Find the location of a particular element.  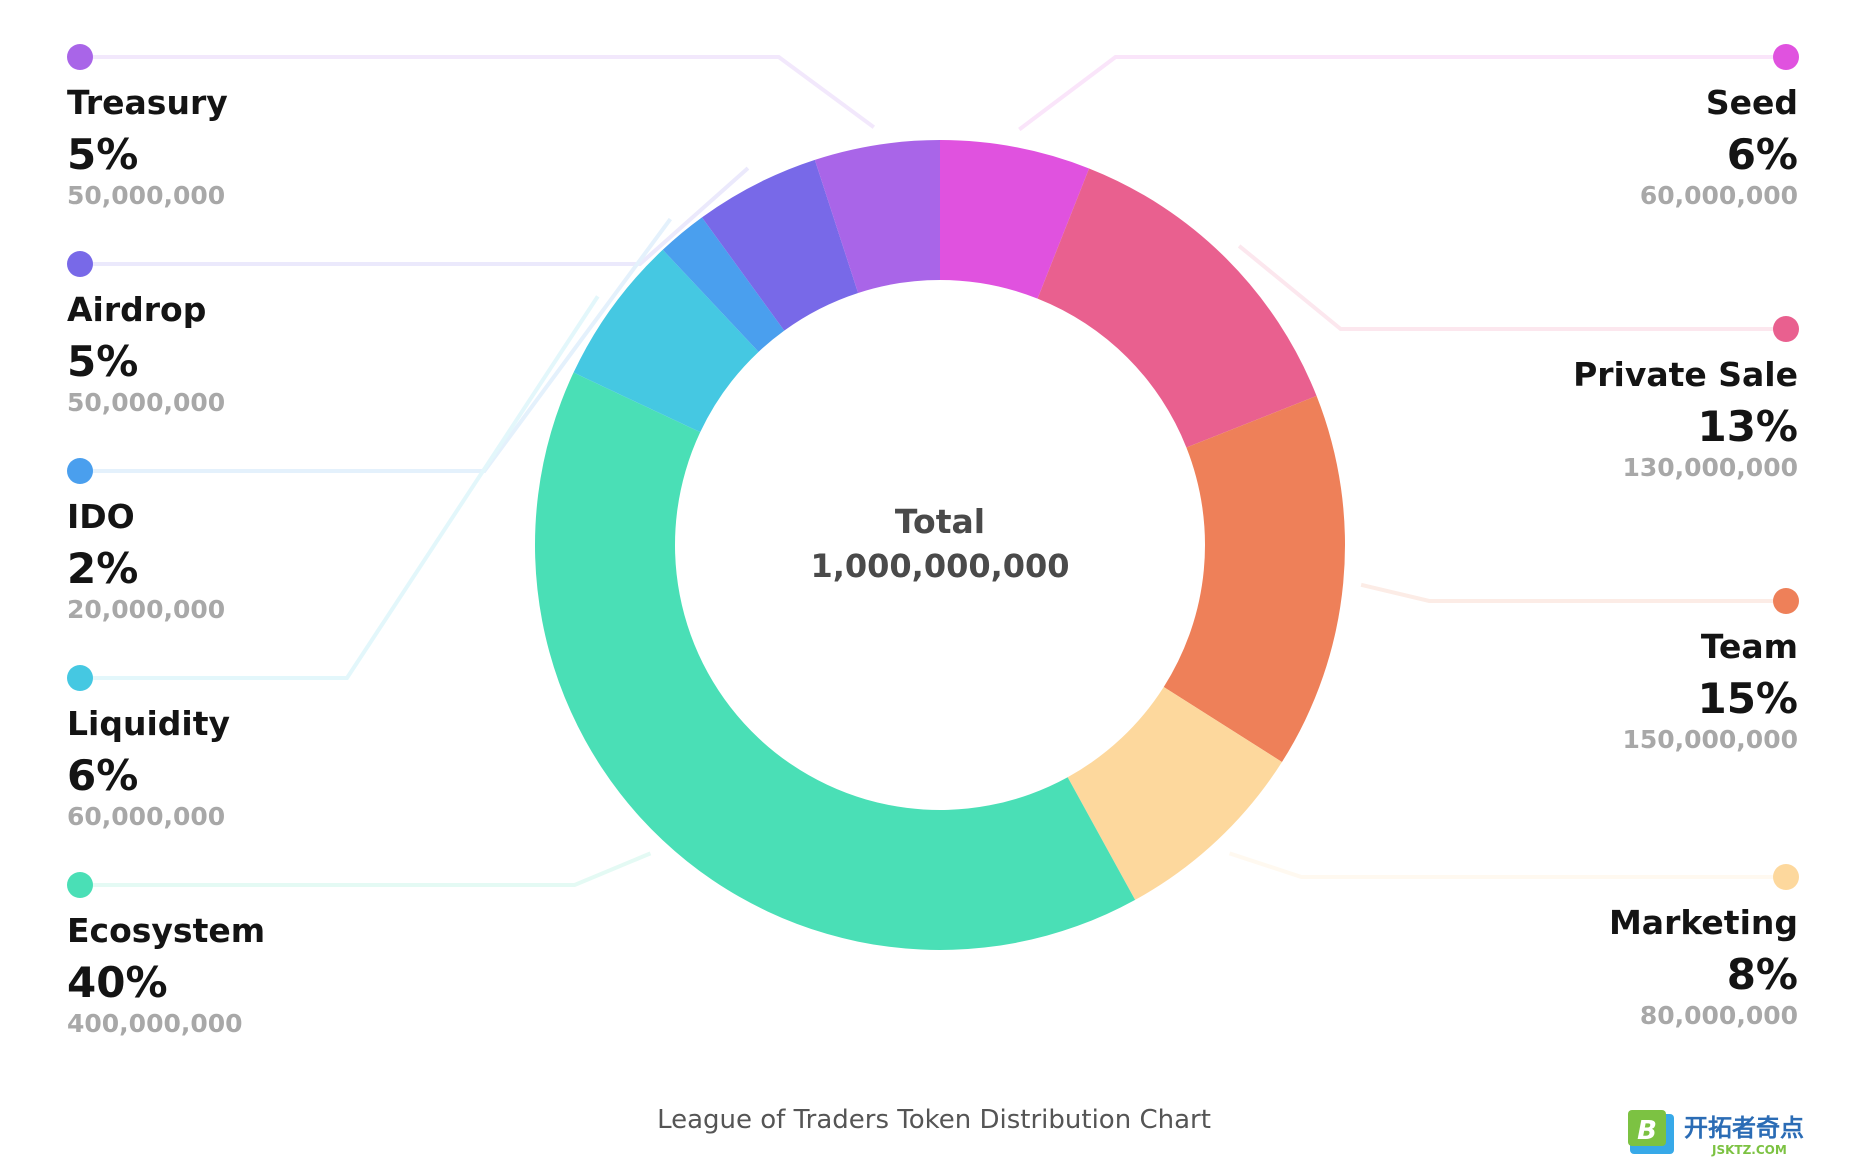

legend-amount-treasury: 50,000,000 is located at coordinates (146, 195).